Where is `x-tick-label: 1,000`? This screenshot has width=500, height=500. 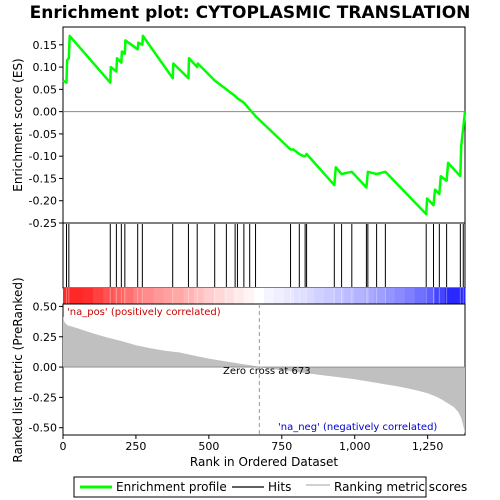
x-tick-label: 1,000 is located at coordinates (355, 446).